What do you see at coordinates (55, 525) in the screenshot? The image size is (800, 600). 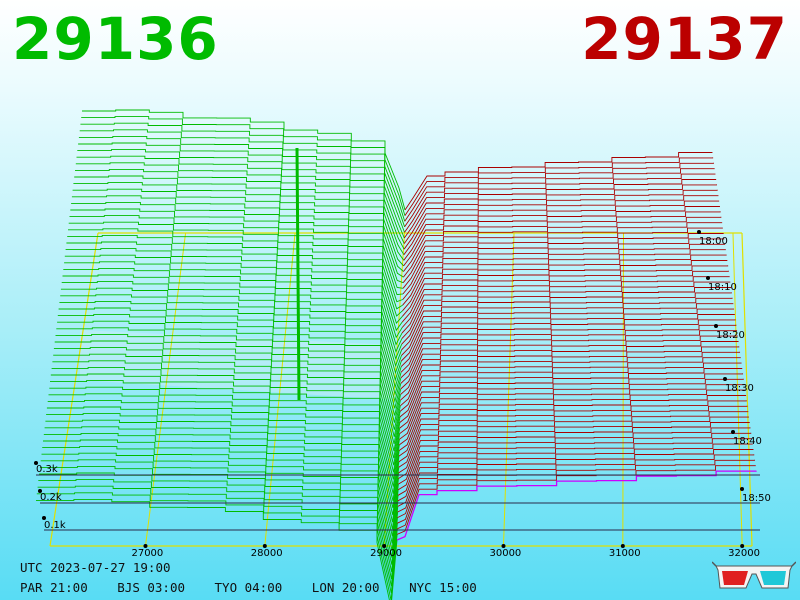 I see `z-tick-label: 0.1k` at bounding box center [55, 525].